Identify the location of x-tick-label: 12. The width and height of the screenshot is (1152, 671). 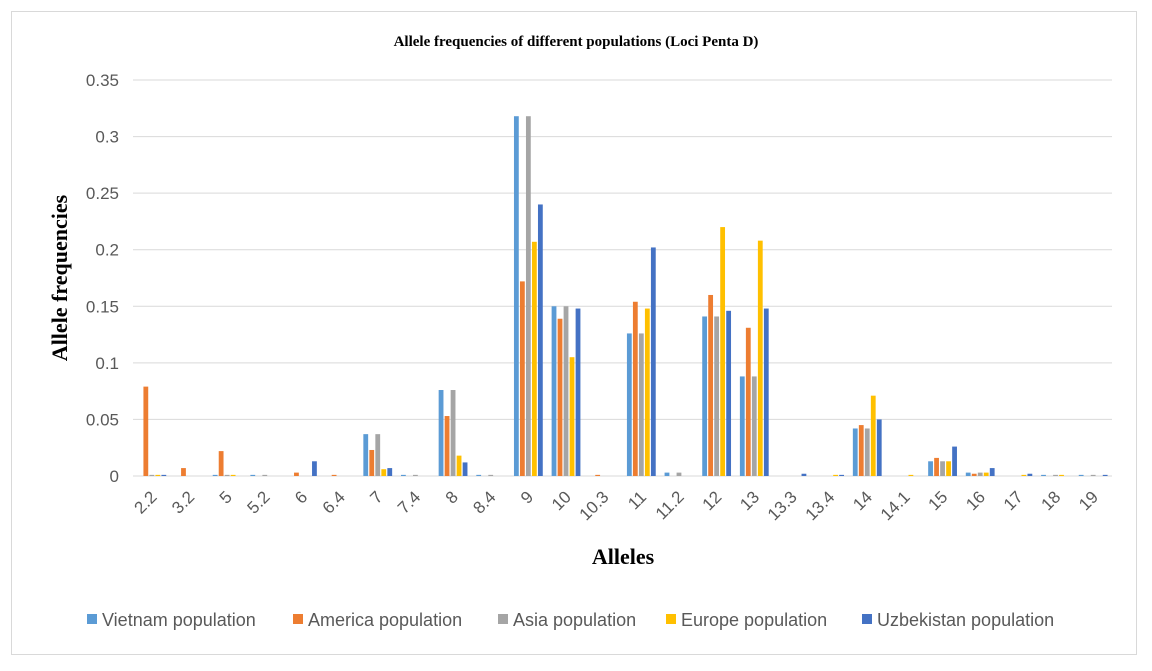
(712, 500).